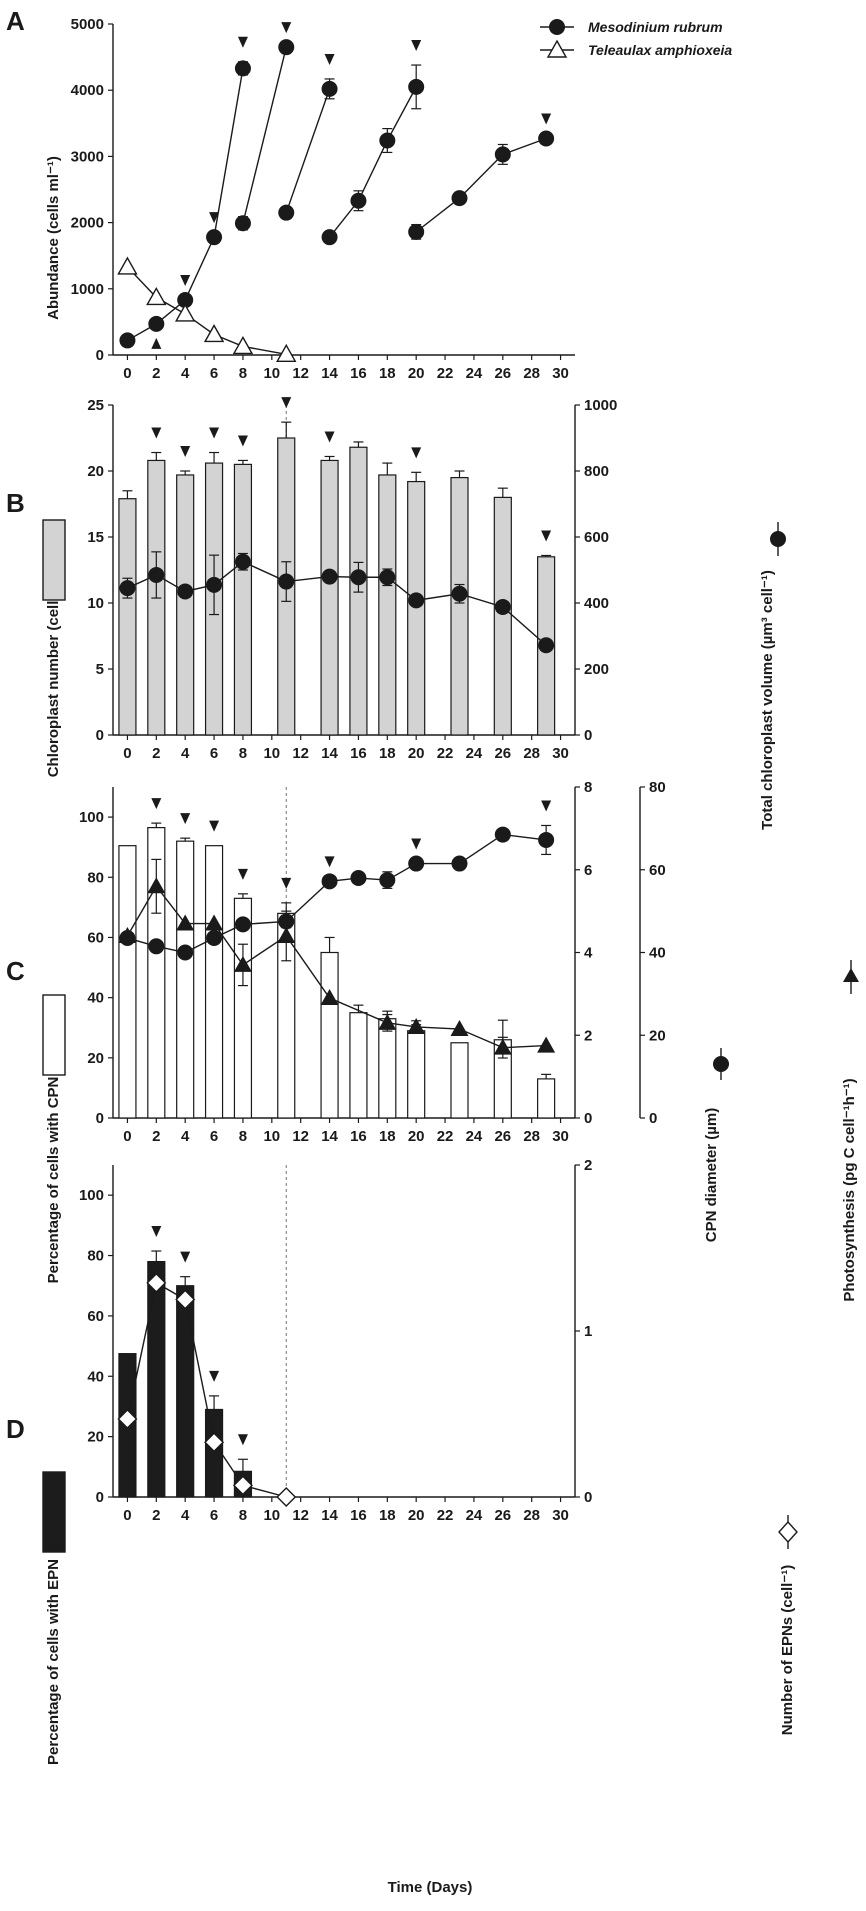  I want to click on panel-a-x-tick-label: 12, so click(300, 373).